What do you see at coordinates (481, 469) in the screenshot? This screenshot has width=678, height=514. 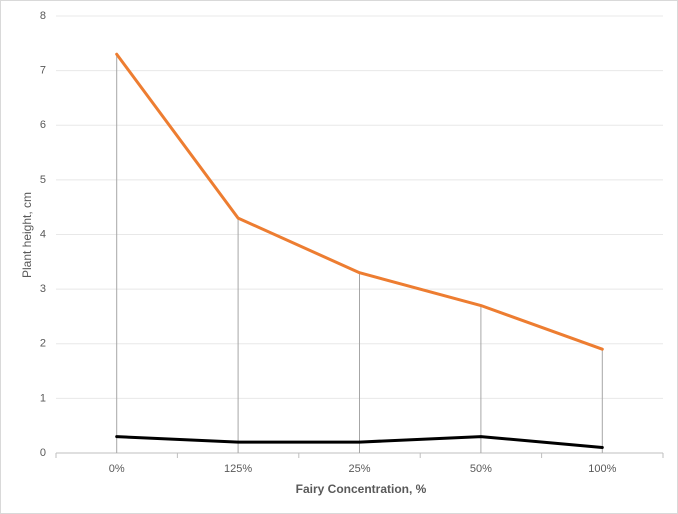 I see `x-tick-label: 50%` at bounding box center [481, 469].